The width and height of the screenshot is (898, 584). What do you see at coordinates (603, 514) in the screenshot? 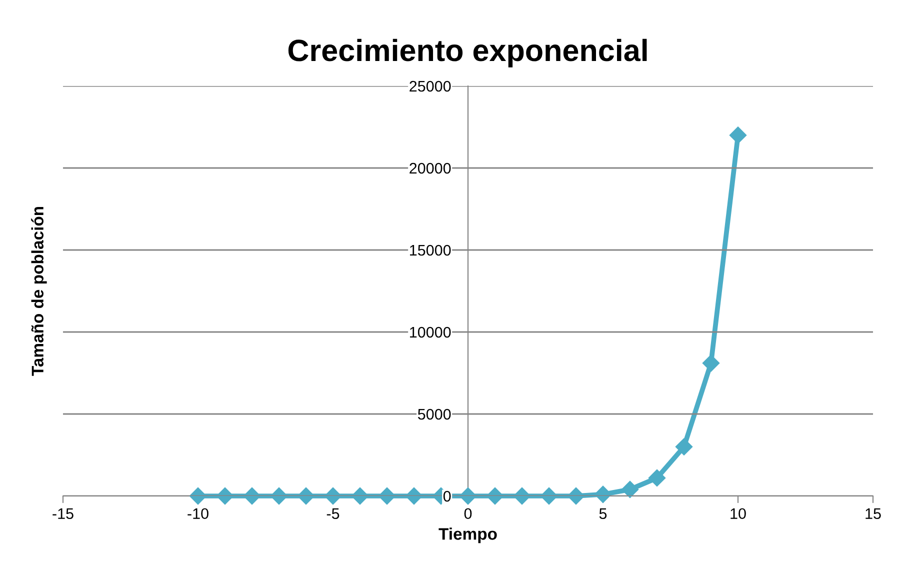
I see `x-tick-label: 5` at bounding box center [603, 514].